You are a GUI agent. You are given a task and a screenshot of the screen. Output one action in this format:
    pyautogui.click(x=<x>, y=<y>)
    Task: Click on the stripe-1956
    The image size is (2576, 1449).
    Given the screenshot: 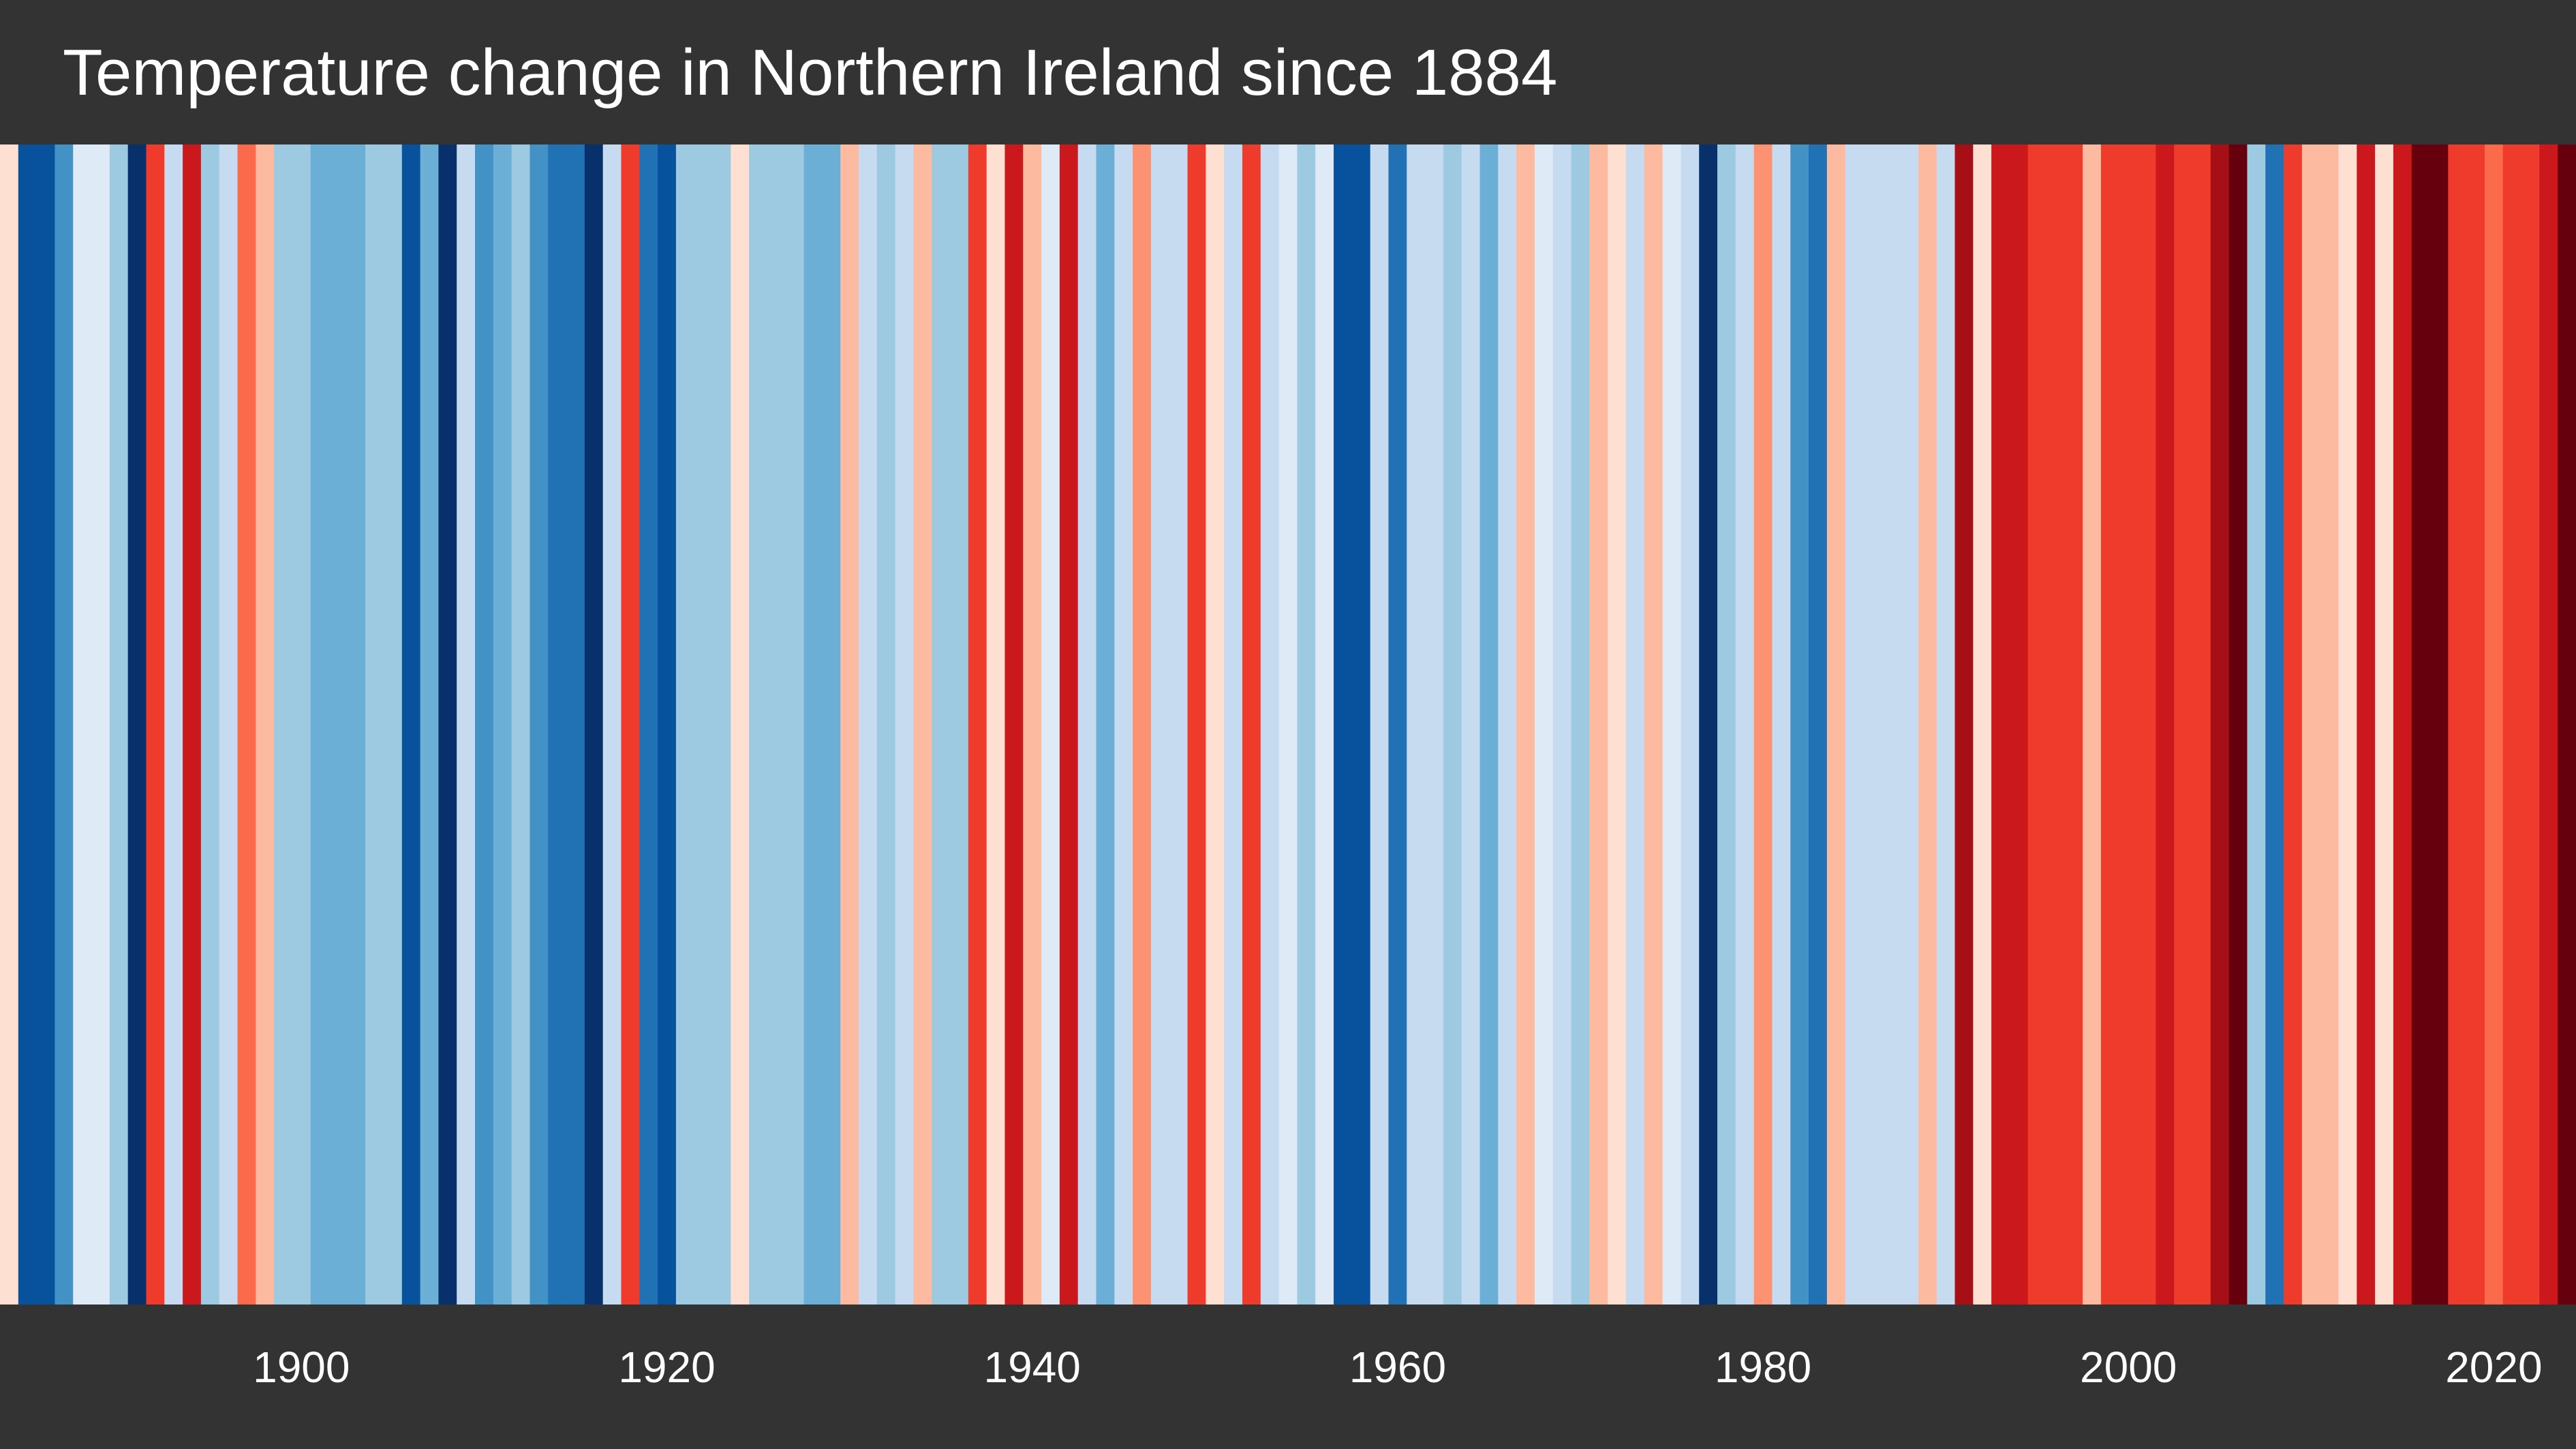 What is the action you would take?
    pyautogui.click(x=1324, y=724)
    